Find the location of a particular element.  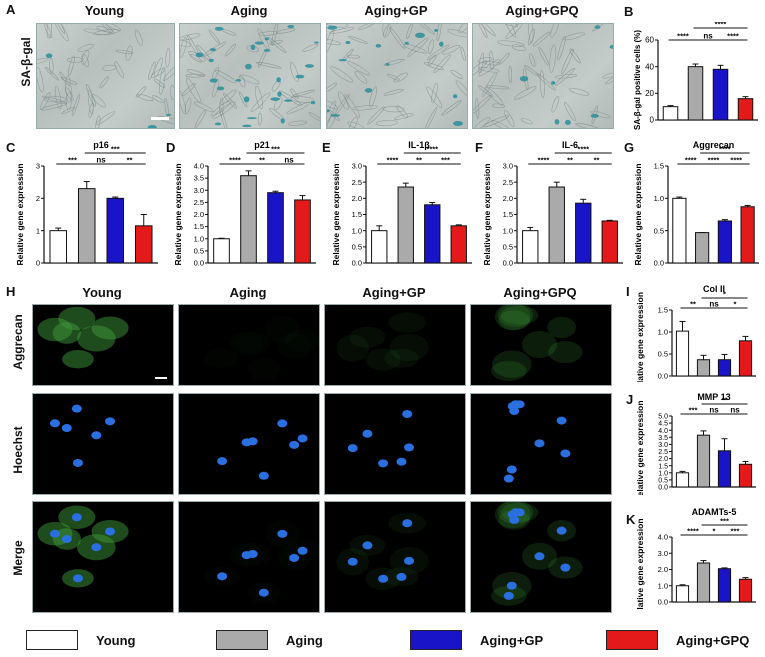

legend-swatch-aging-gpq is located at coordinates (632, 640).